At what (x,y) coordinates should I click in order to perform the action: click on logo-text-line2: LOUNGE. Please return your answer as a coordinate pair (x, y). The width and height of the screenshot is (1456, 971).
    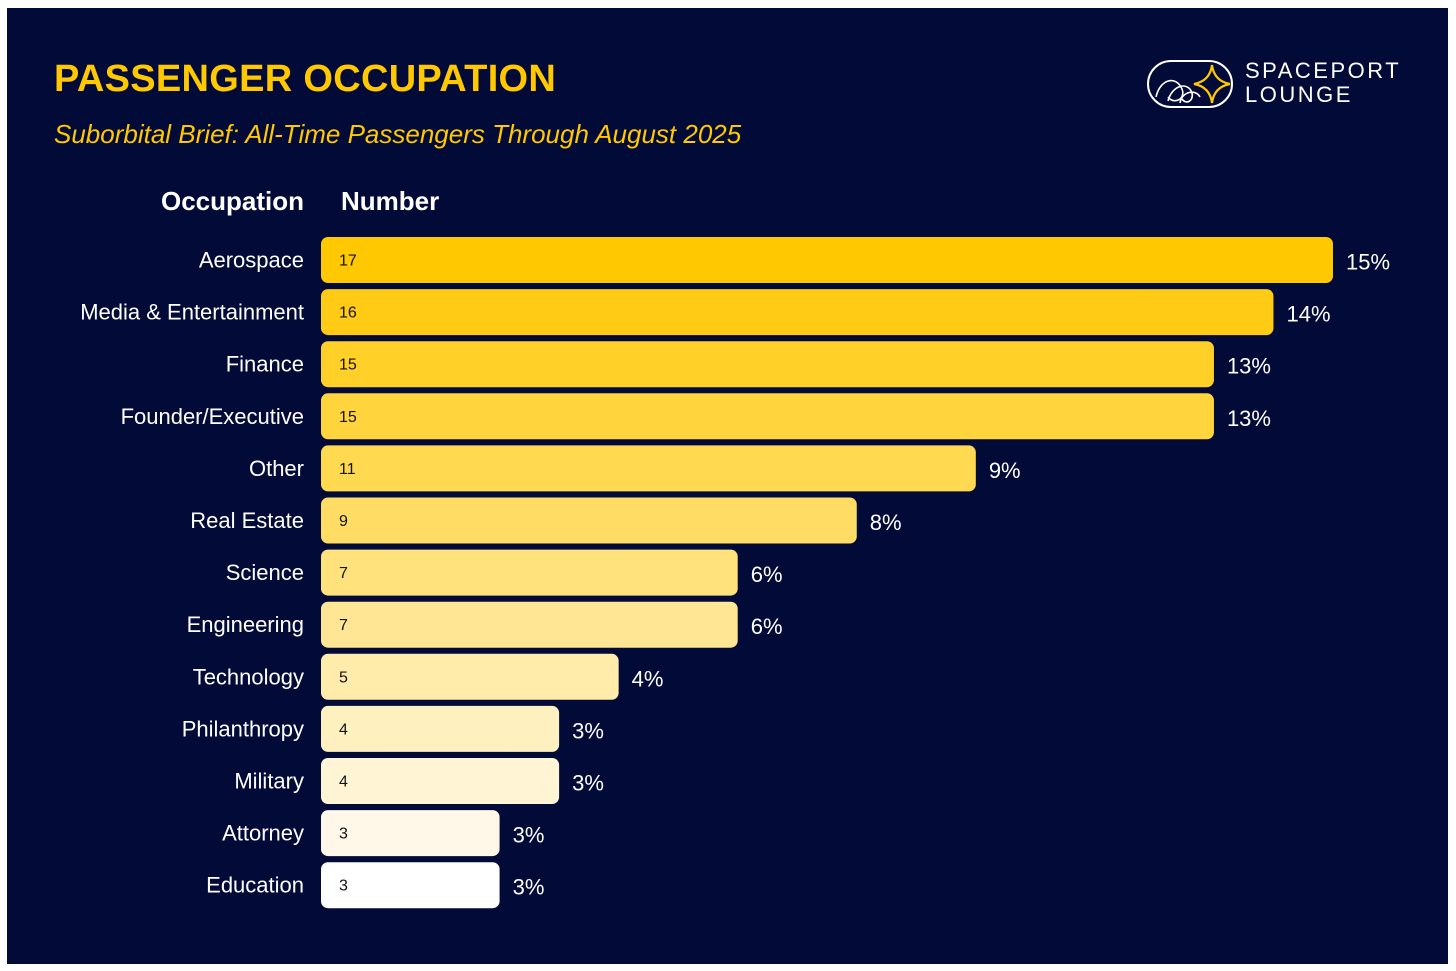
    Looking at the image, I should click on (1299, 94).